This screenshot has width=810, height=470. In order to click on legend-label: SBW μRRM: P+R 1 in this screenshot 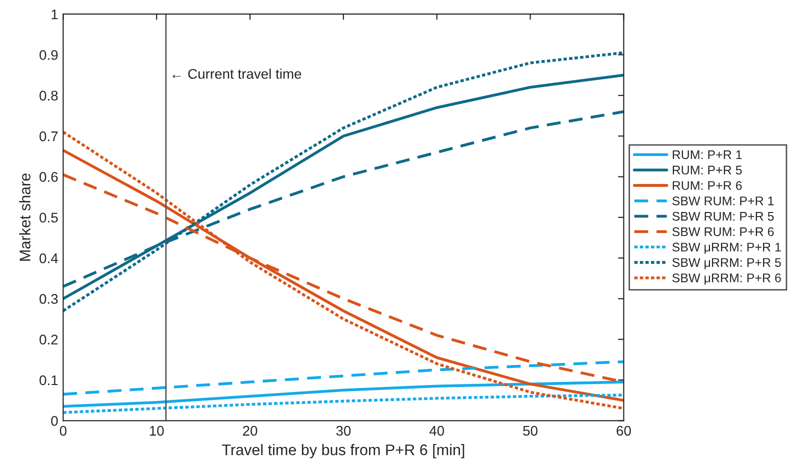, I will do `click(726, 248)`.